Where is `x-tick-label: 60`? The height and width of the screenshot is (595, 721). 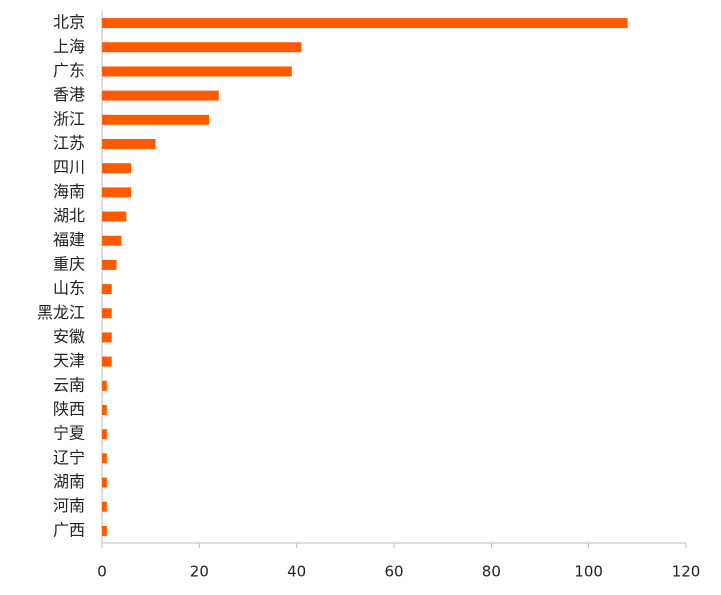 x-tick-label: 60 is located at coordinates (393, 572).